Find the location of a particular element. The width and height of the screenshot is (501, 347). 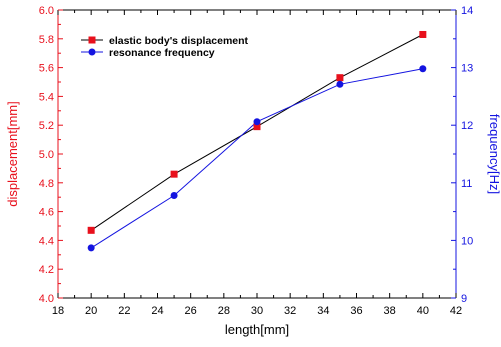

y-right-tick-label: 13 is located at coordinates (467, 69).